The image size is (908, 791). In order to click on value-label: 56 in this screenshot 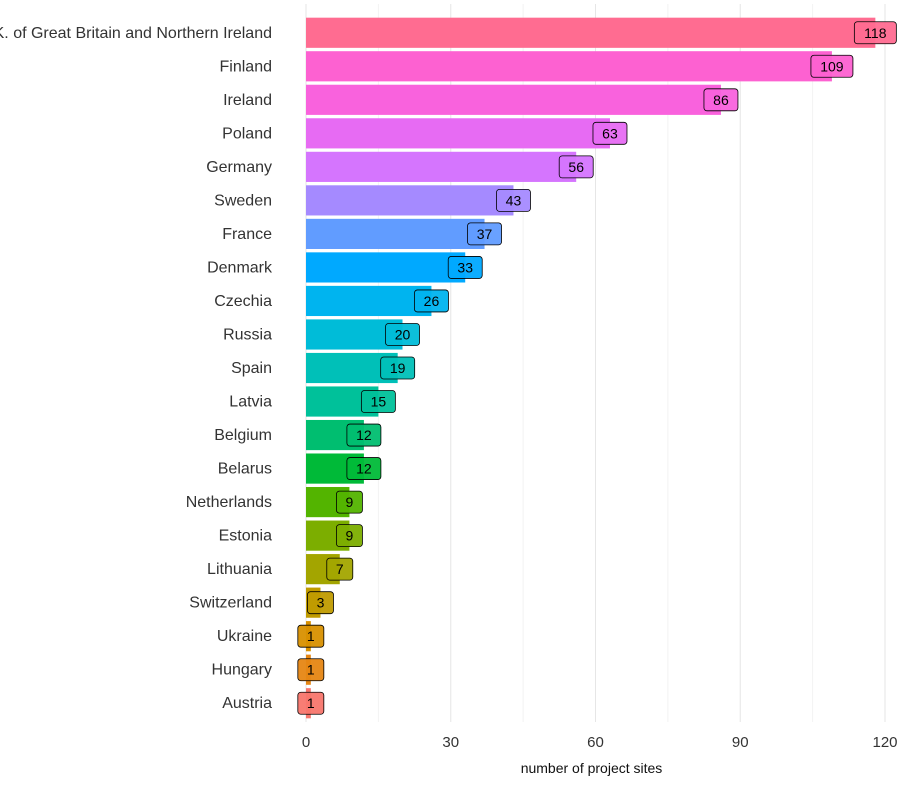, I will do `click(576, 167)`.